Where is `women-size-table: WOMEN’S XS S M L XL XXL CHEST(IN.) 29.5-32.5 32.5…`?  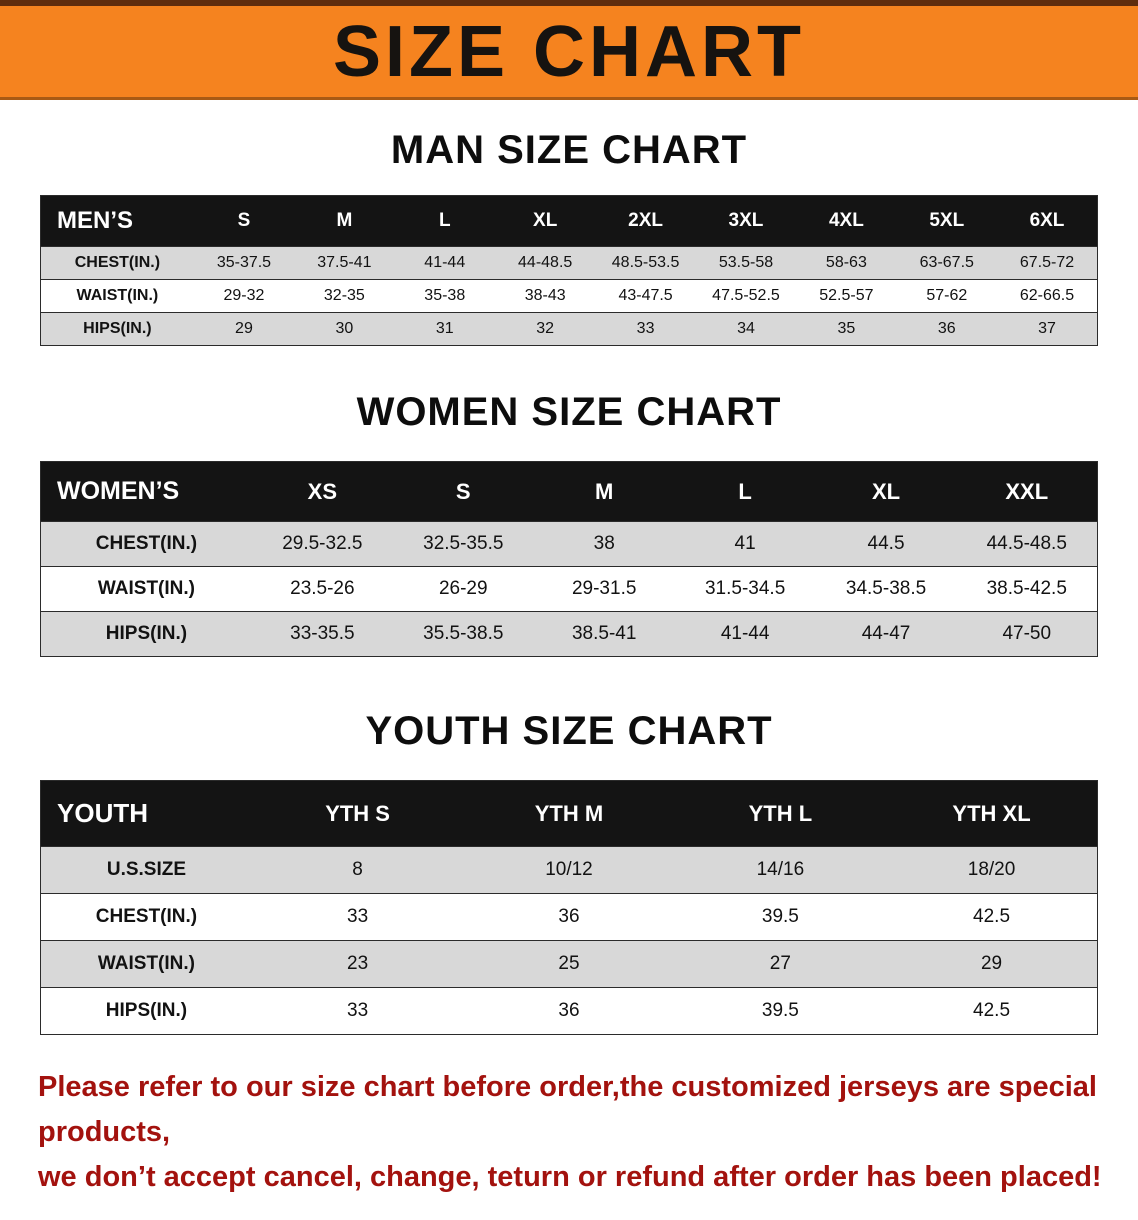
women-size-table: WOMEN’S XS S M L XL XXL CHEST(IN.) 29.5-32.5 32.5… is located at coordinates (569, 559).